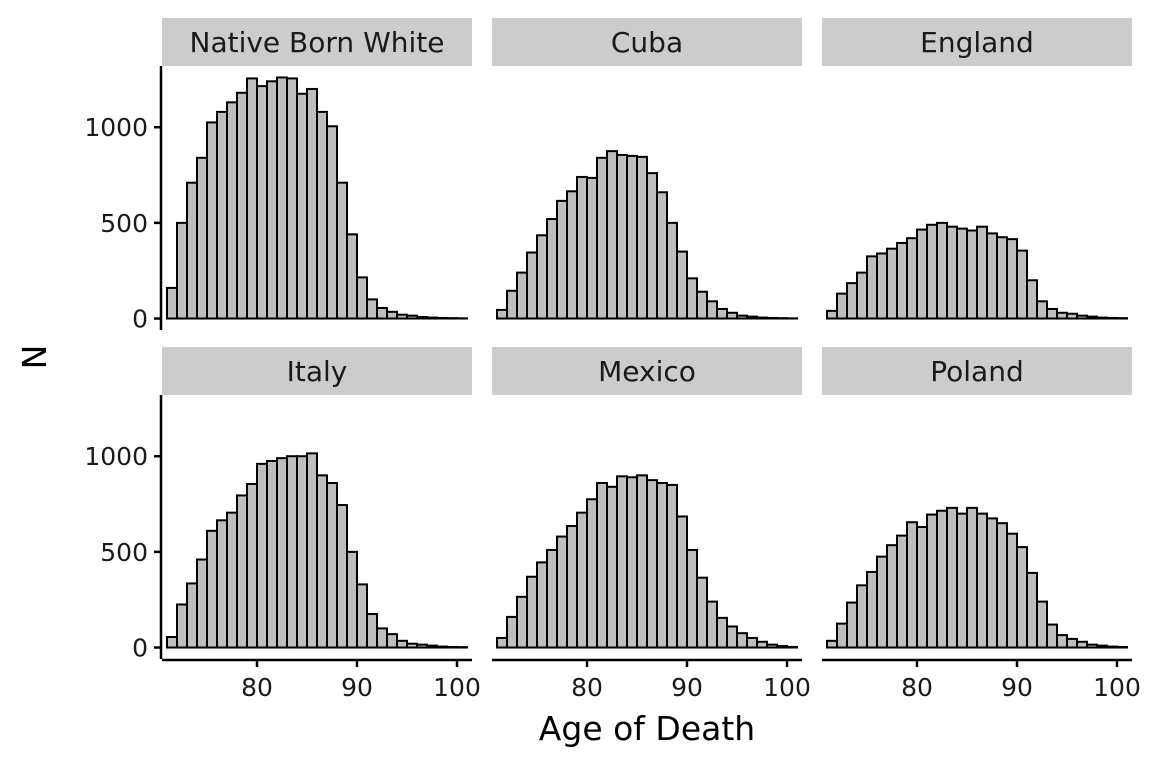 The width and height of the screenshot is (1152, 768). What do you see at coordinates (317, 42) in the screenshot?
I see `facet-label: Native Born White` at bounding box center [317, 42].